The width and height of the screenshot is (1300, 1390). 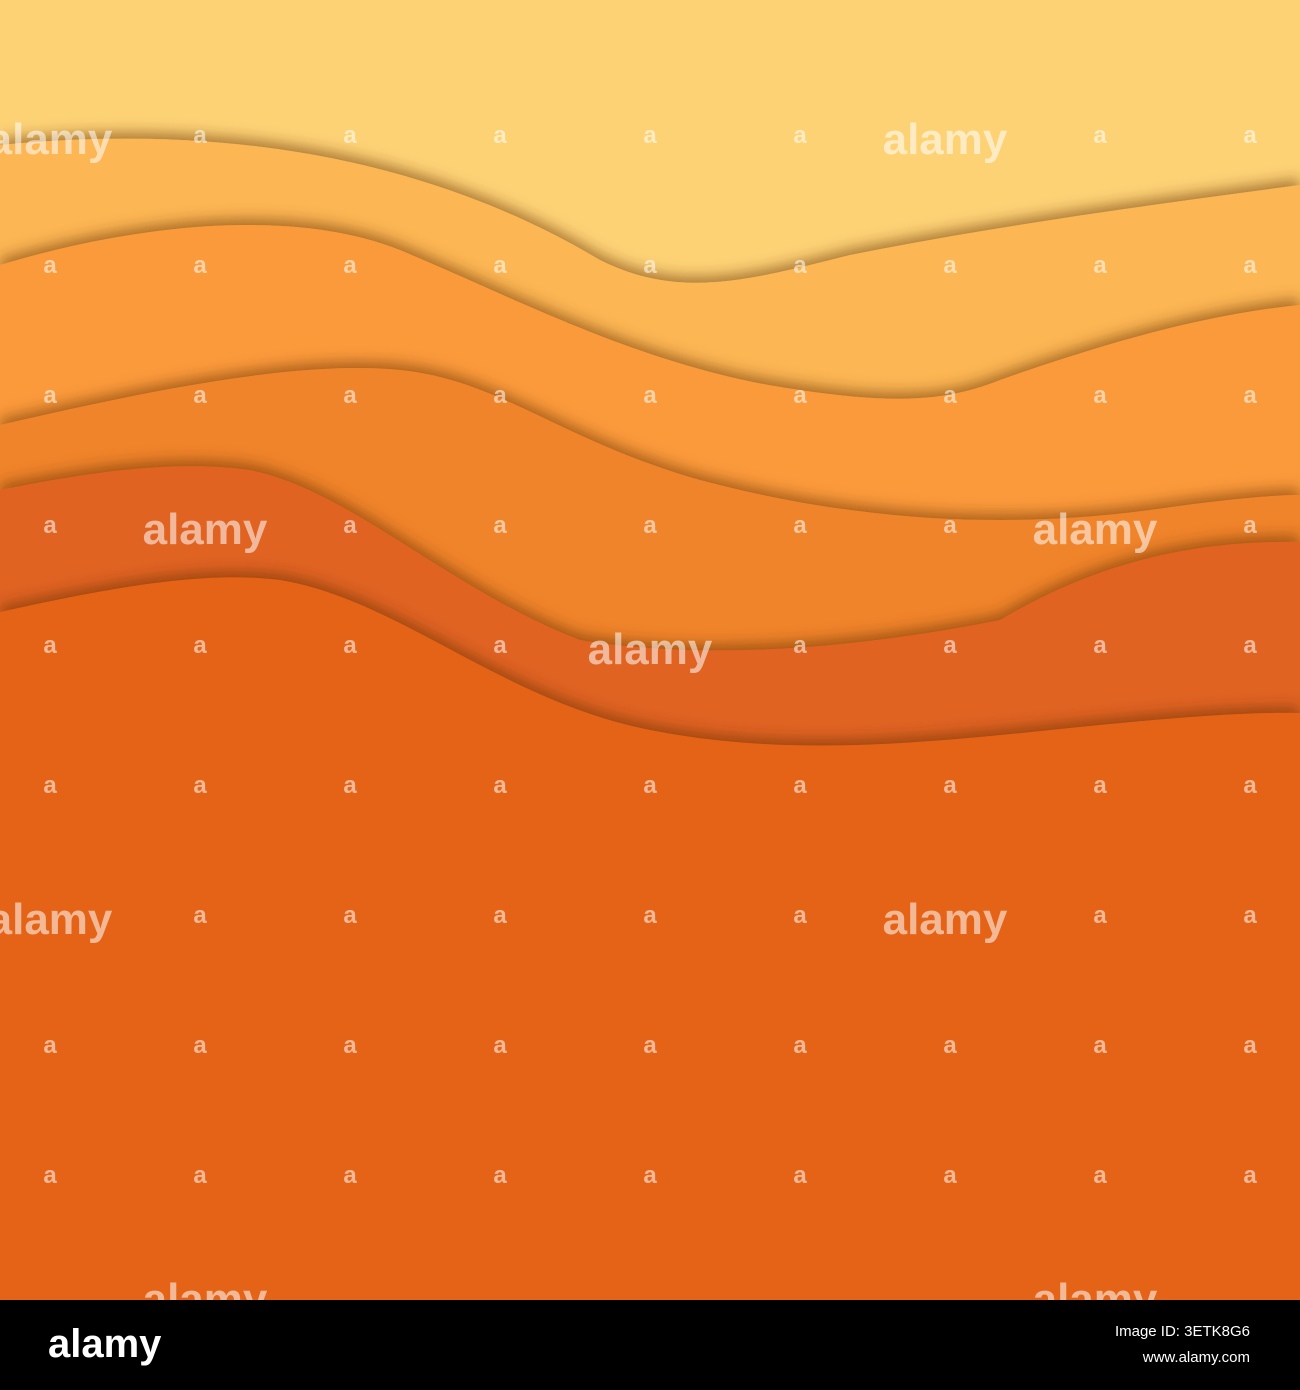 What do you see at coordinates (105, 1344) in the screenshot?
I see `footer-logo: alamy` at bounding box center [105, 1344].